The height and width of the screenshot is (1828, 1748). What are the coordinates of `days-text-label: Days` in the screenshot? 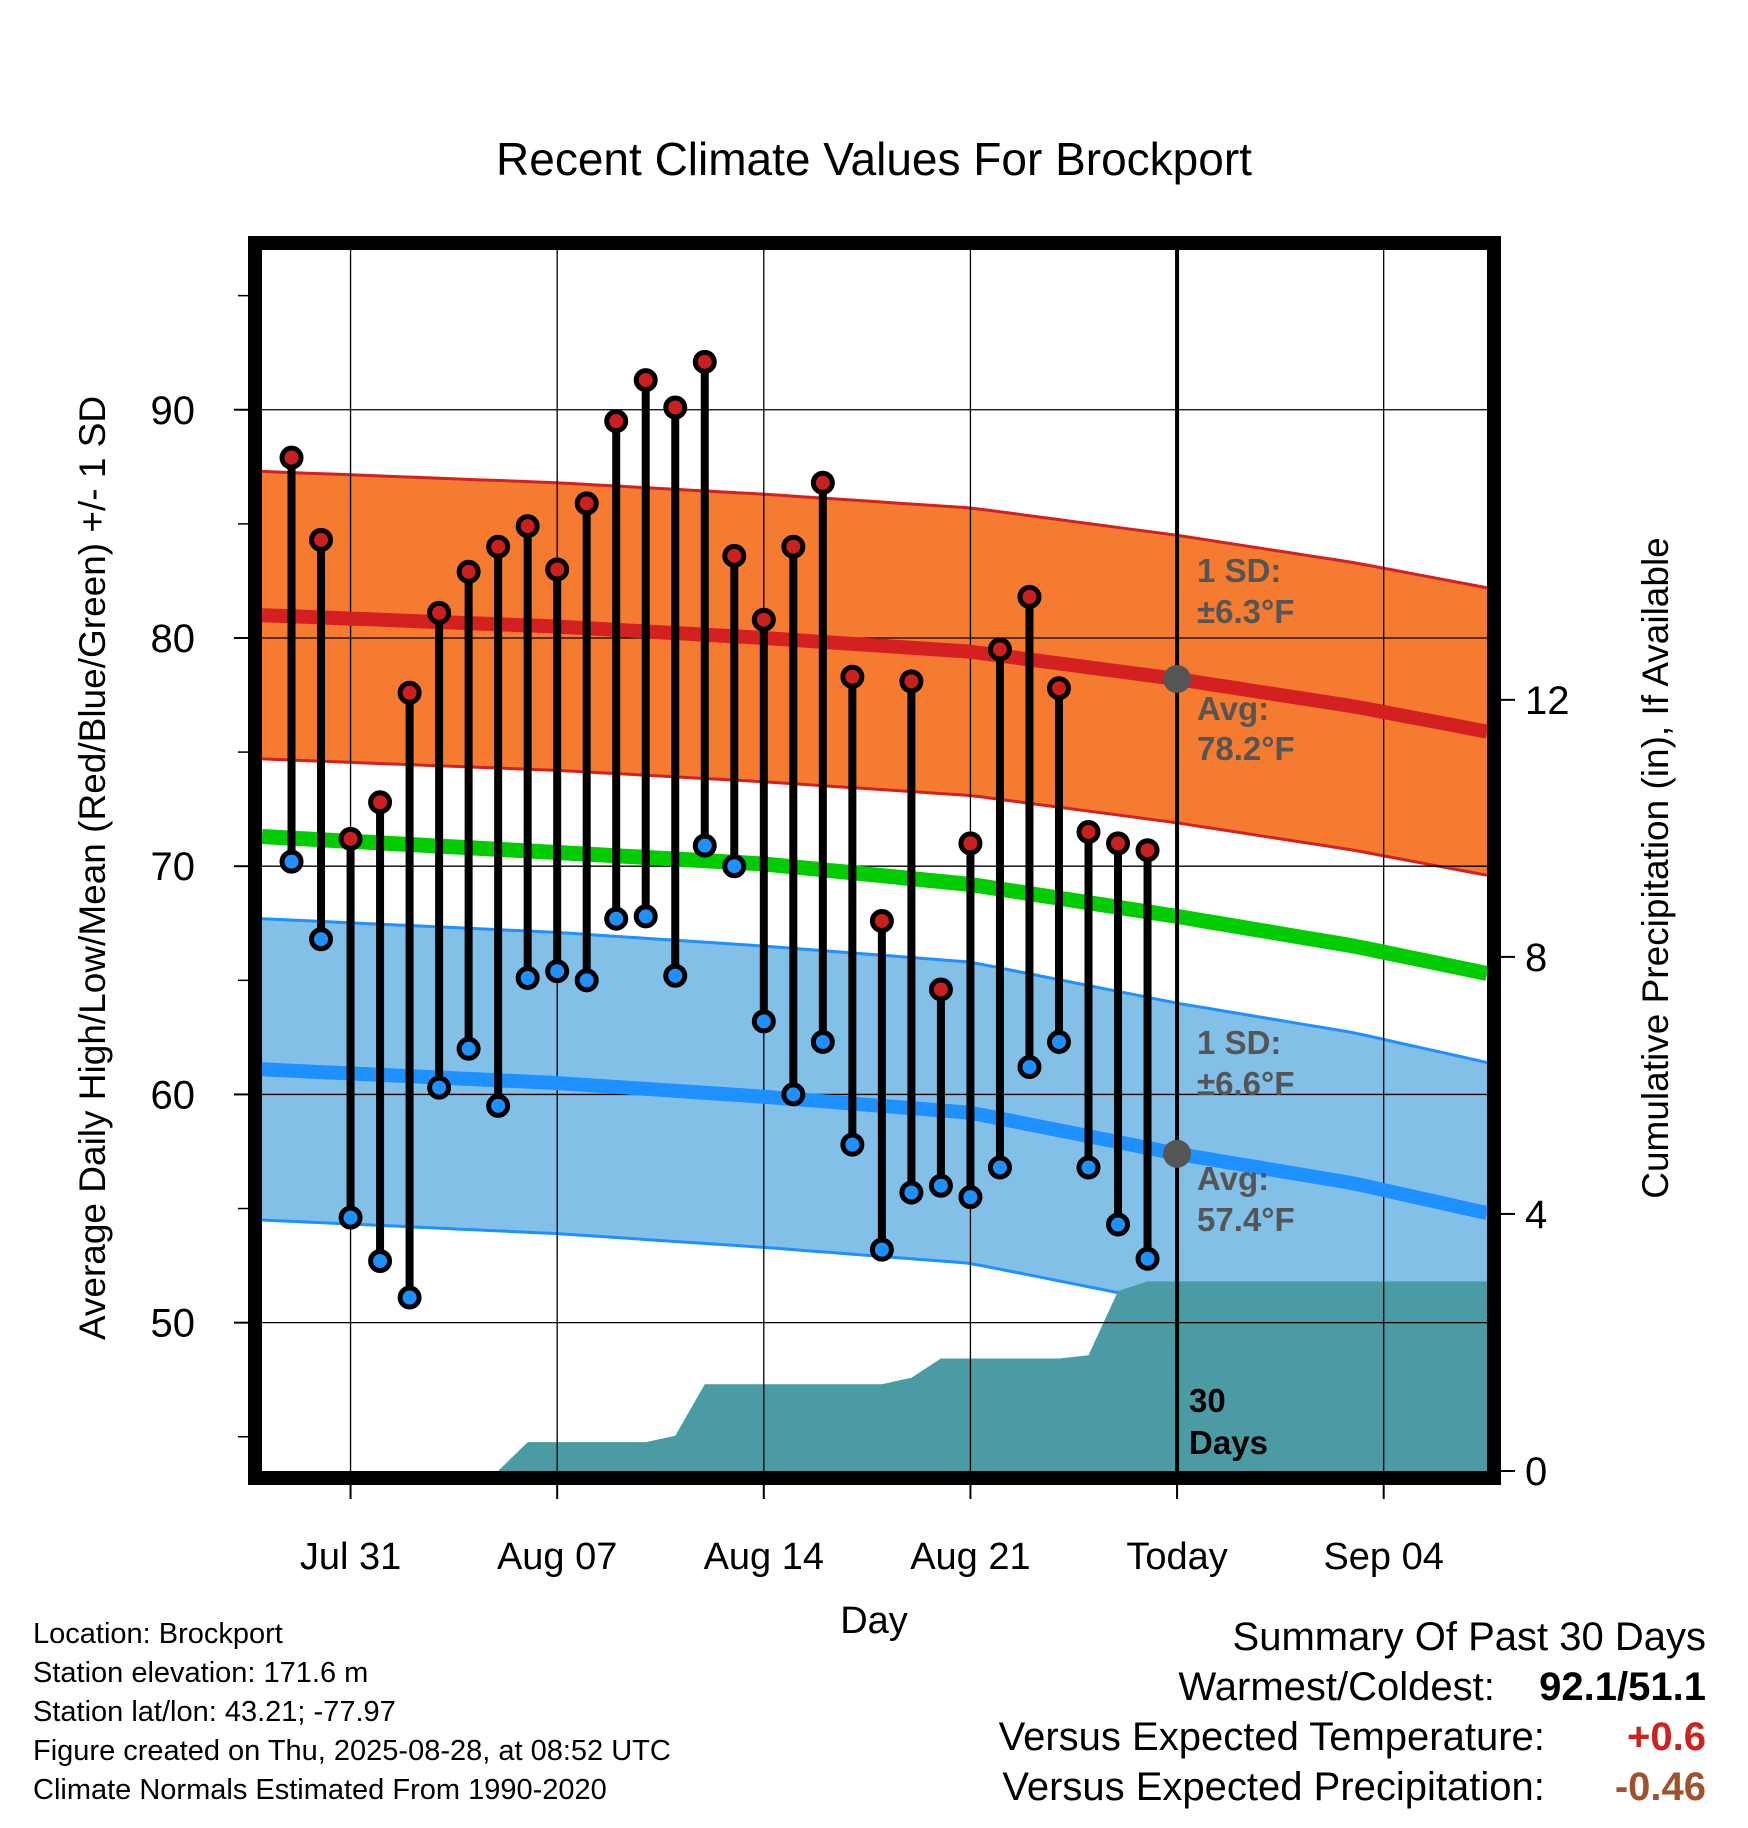 It's located at (1228, 1442).